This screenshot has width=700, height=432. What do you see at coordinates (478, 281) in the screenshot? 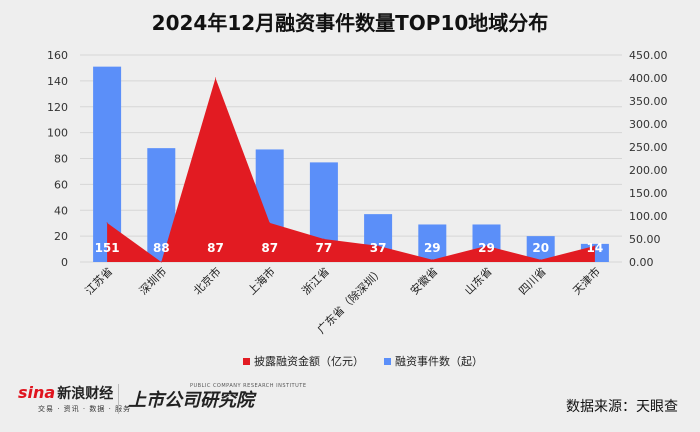
I see `category-label: 山东省` at bounding box center [478, 281].